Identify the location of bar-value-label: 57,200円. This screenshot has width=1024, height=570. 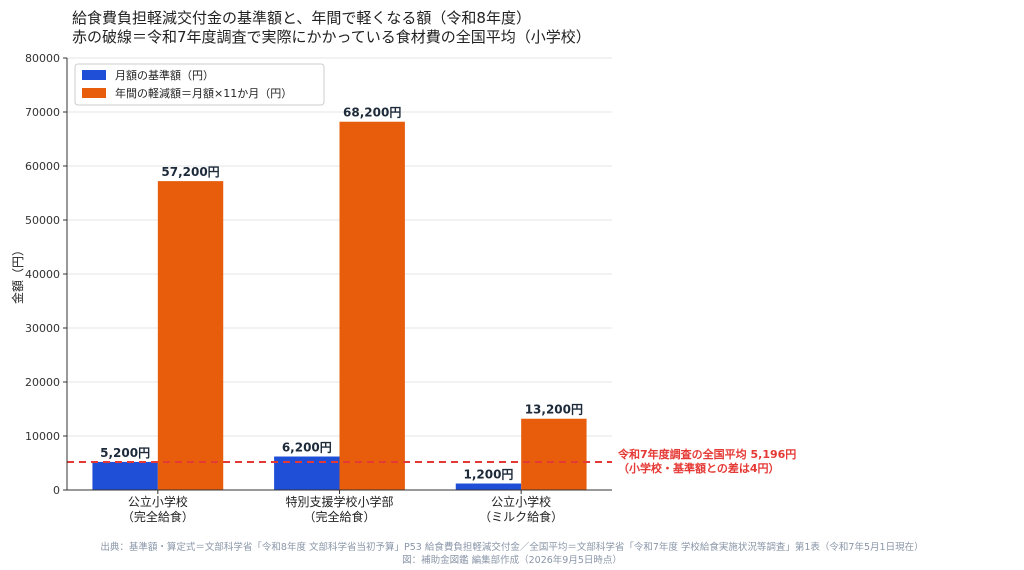
(190, 172).